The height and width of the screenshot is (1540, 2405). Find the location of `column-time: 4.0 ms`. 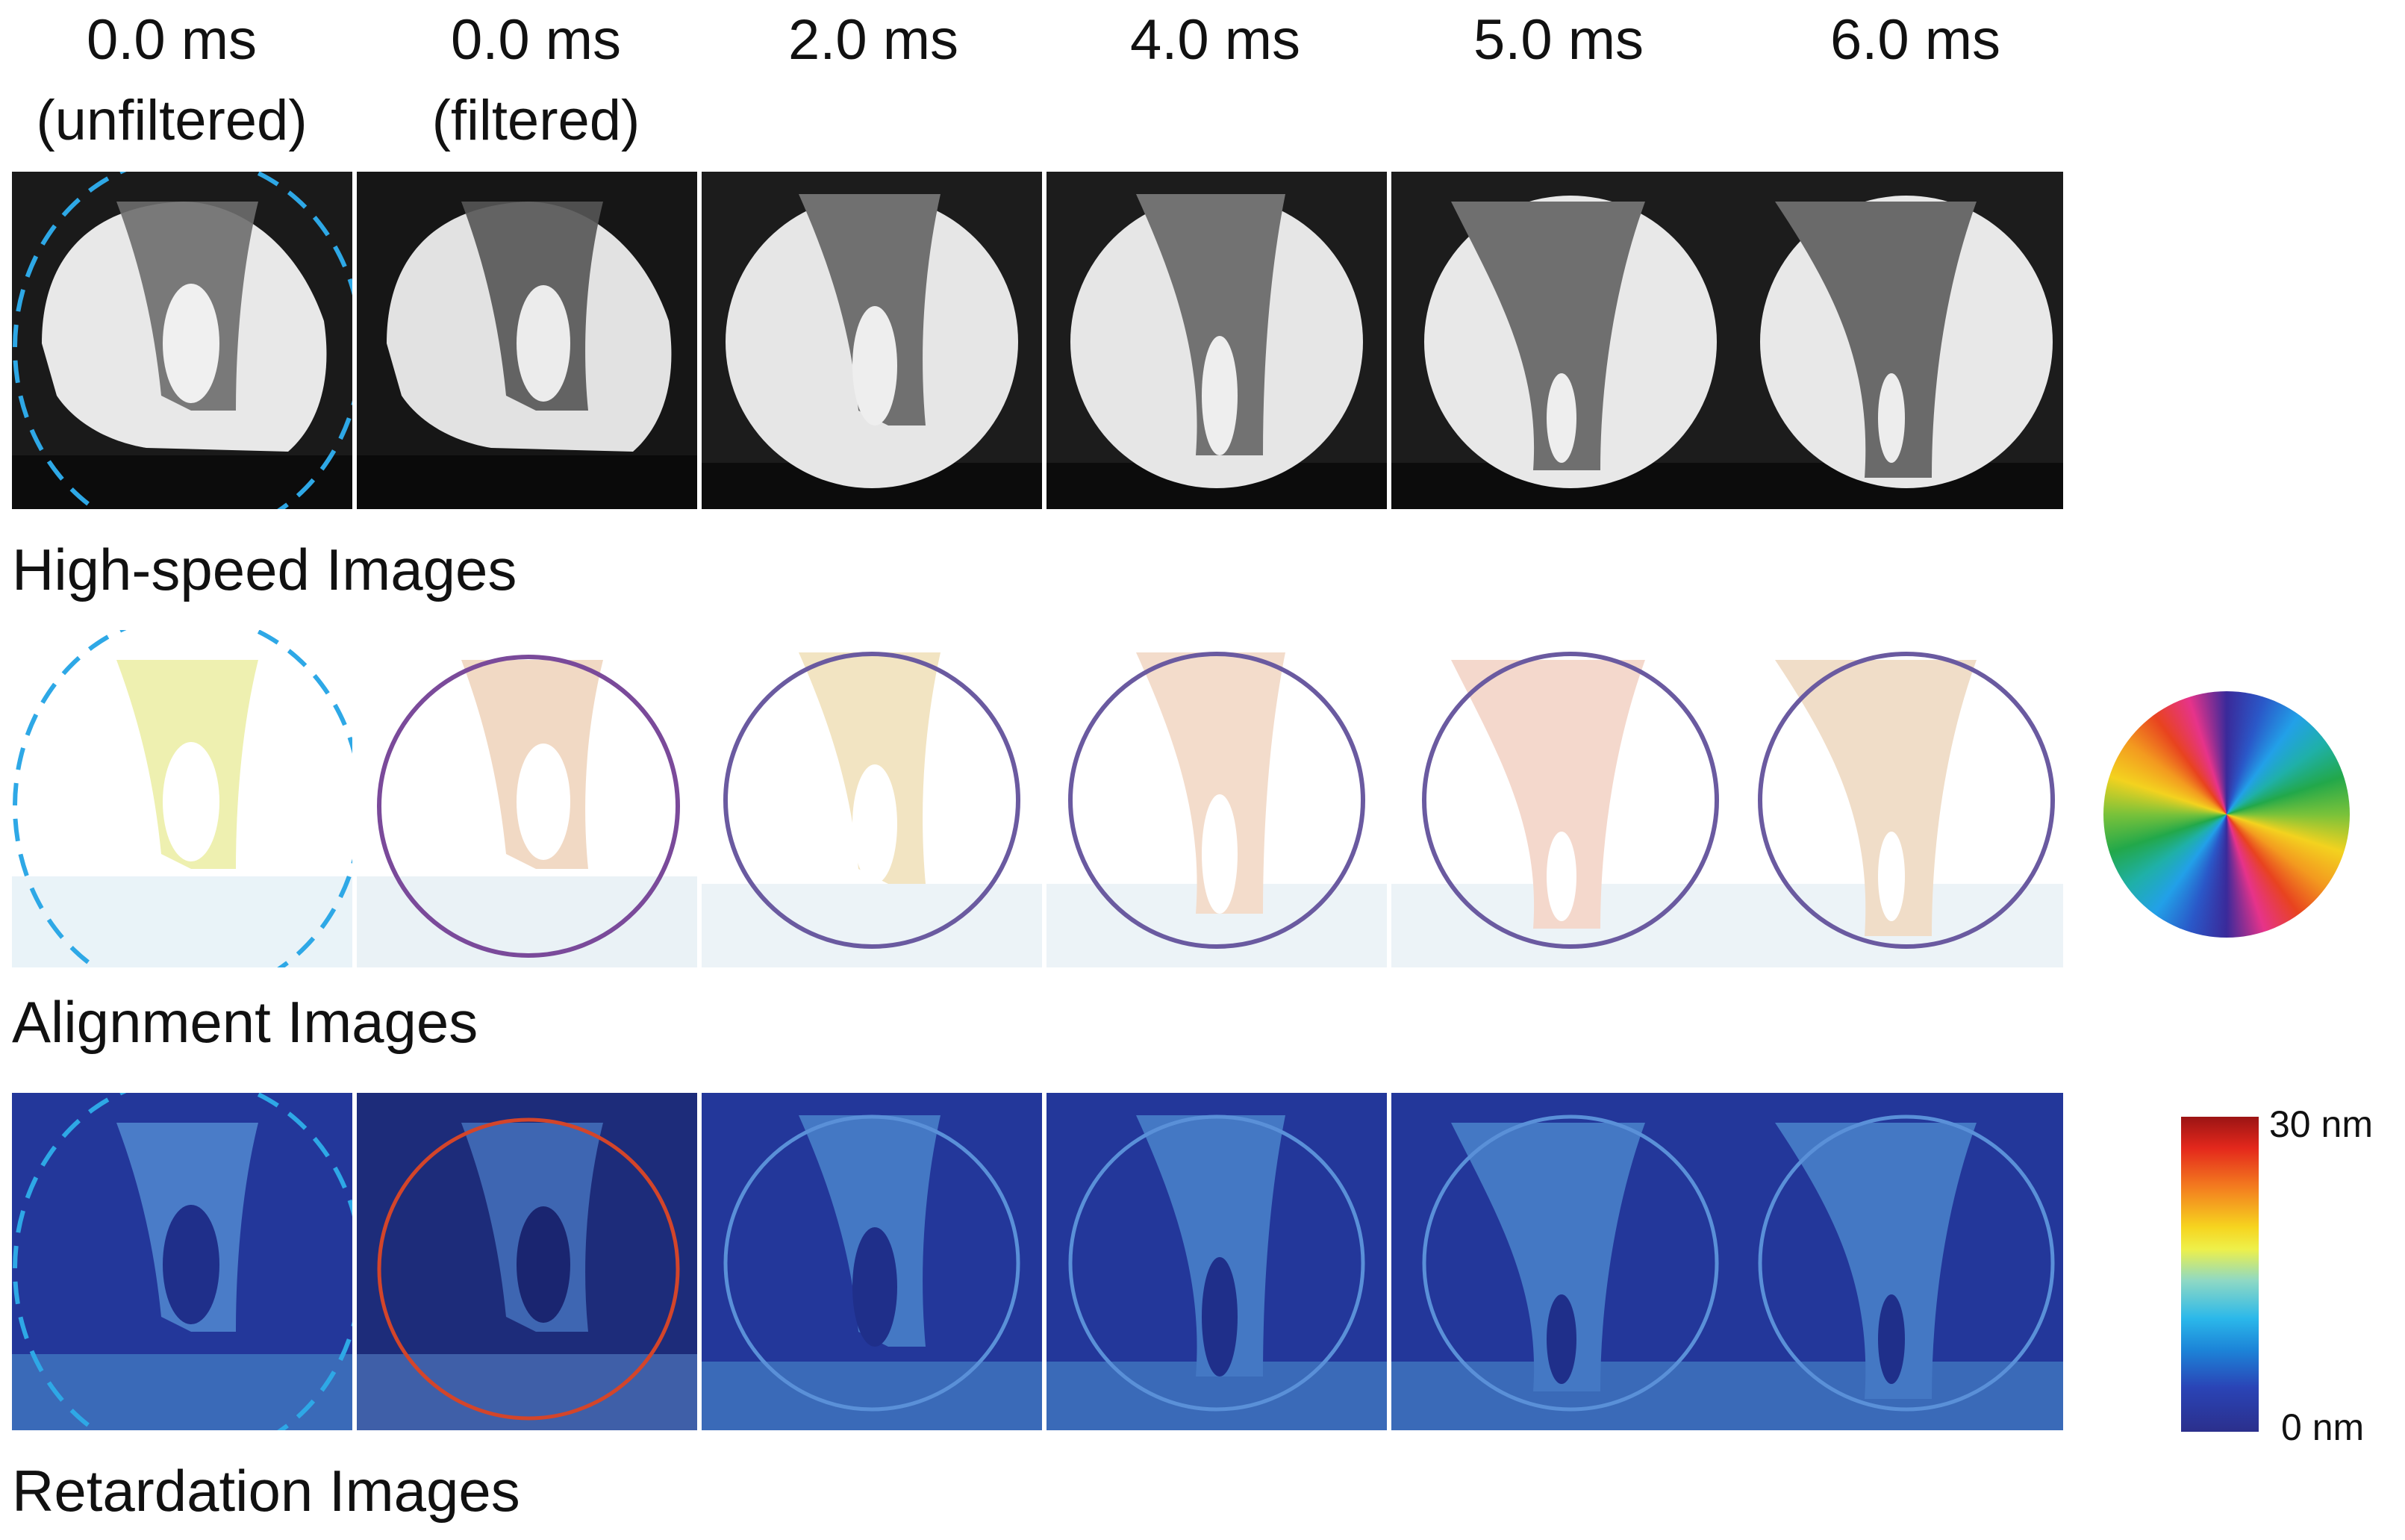

column-time: 4.0 ms is located at coordinates (1215, 40).